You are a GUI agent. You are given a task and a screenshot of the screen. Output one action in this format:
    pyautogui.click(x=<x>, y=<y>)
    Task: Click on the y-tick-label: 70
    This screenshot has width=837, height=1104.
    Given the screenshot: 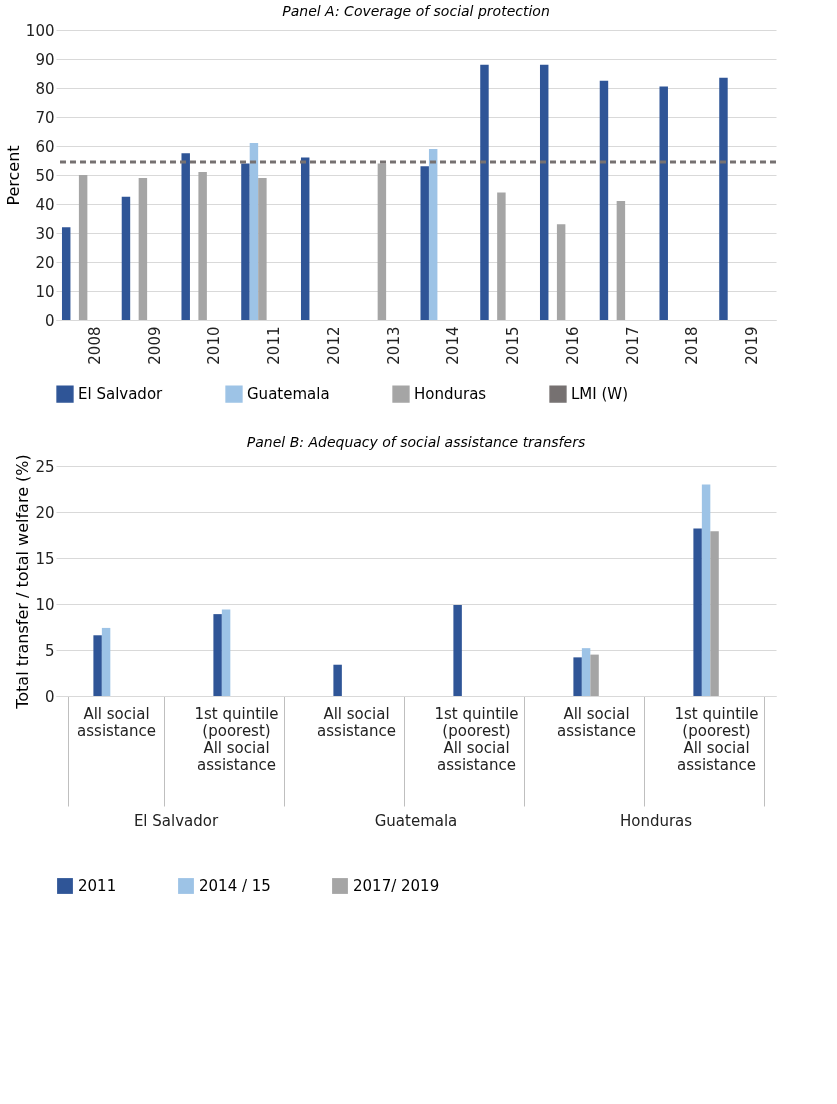 What is the action you would take?
    pyautogui.click(x=45, y=117)
    